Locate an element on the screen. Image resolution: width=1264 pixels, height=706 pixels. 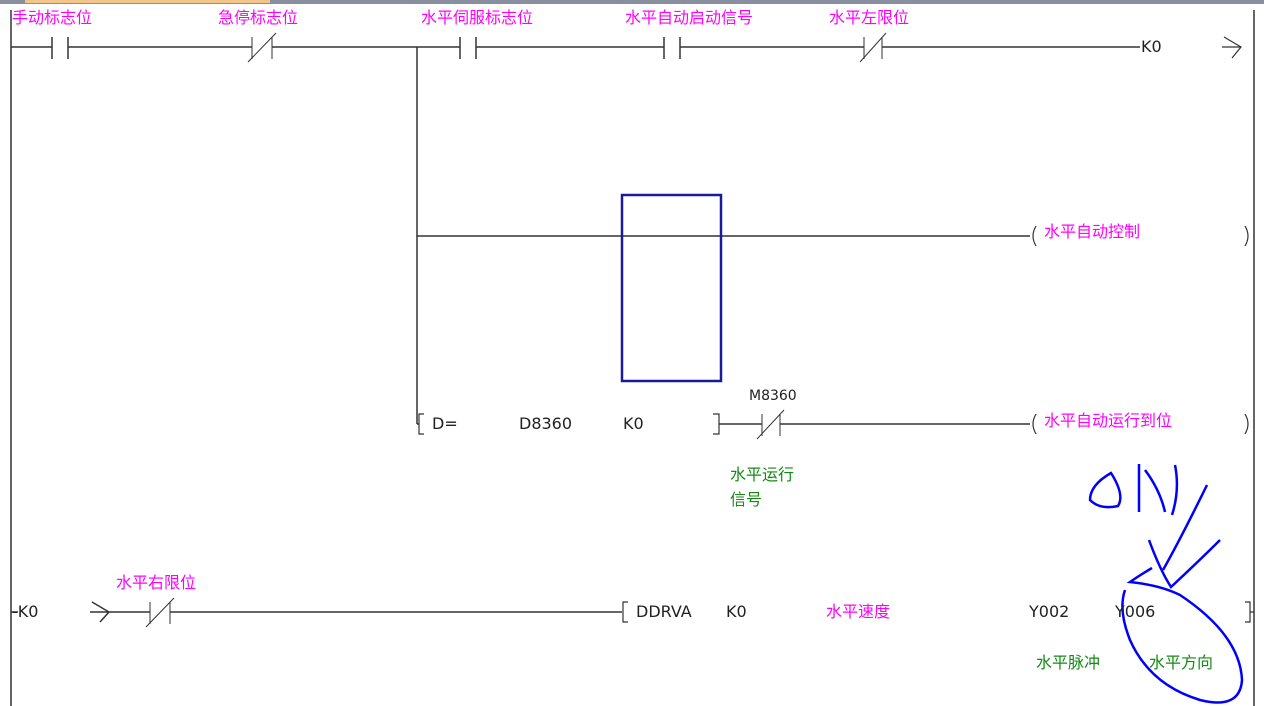
instruction-name: DDRVA is located at coordinates (664, 611).